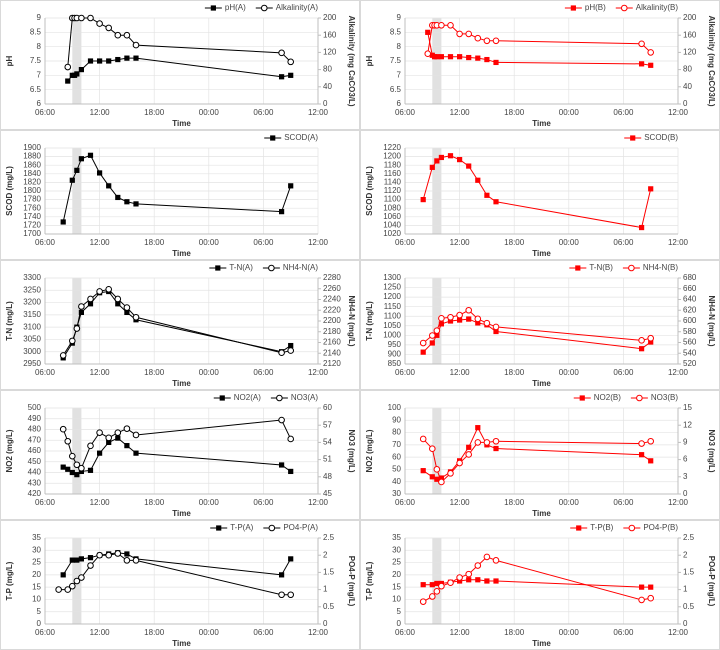  What do you see at coordinates (247, 397) in the screenshot?
I see `legend-label: NO2(A)` at bounding box center [247, 397].